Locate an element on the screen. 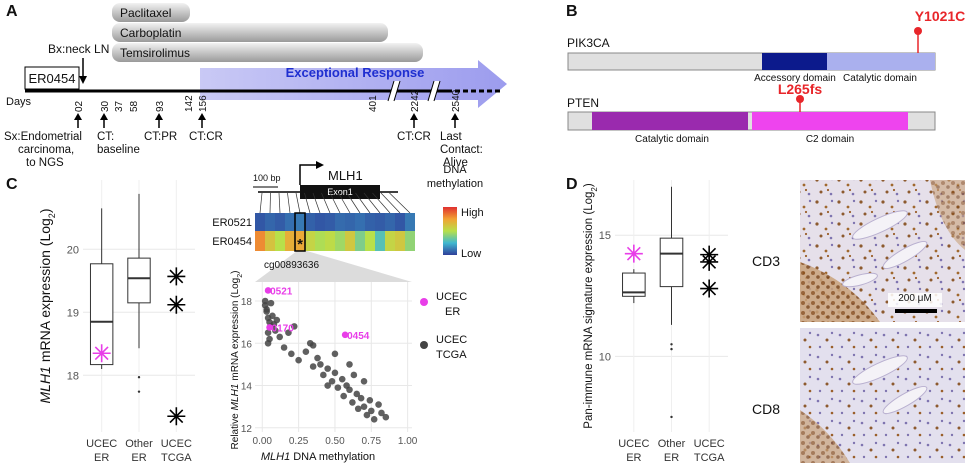  patient-label: ER0454 is located at coordinates (52, 78).